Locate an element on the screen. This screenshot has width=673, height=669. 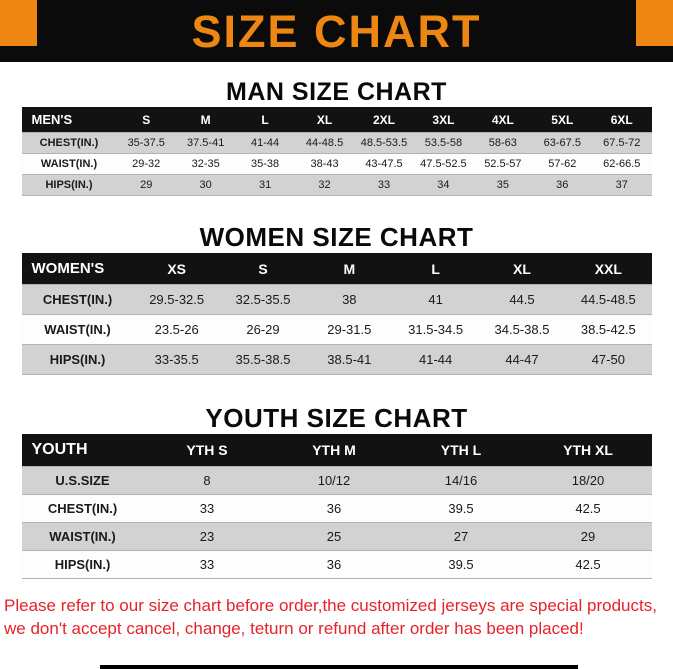
size-value-cell: 31.5-34.5 is located at coordinates (436, 329).